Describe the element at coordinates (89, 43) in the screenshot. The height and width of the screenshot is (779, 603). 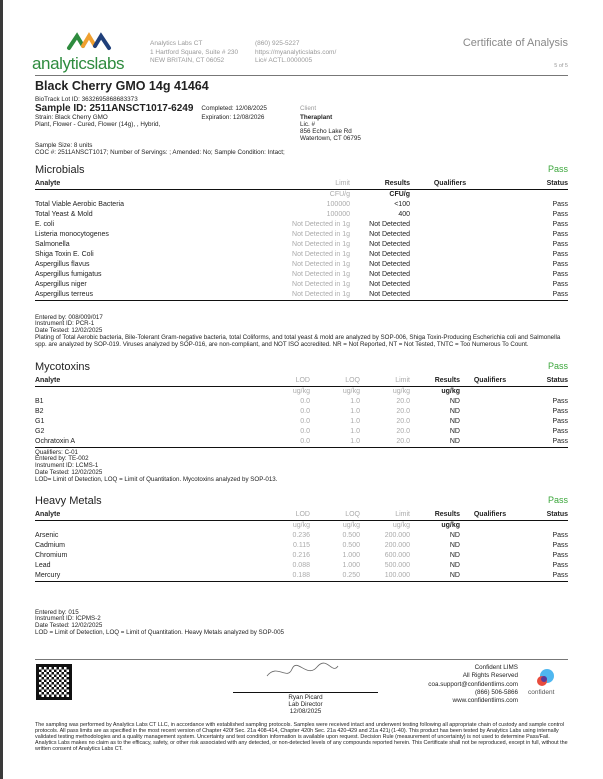
I see `analytics-labs-logo` at that location.